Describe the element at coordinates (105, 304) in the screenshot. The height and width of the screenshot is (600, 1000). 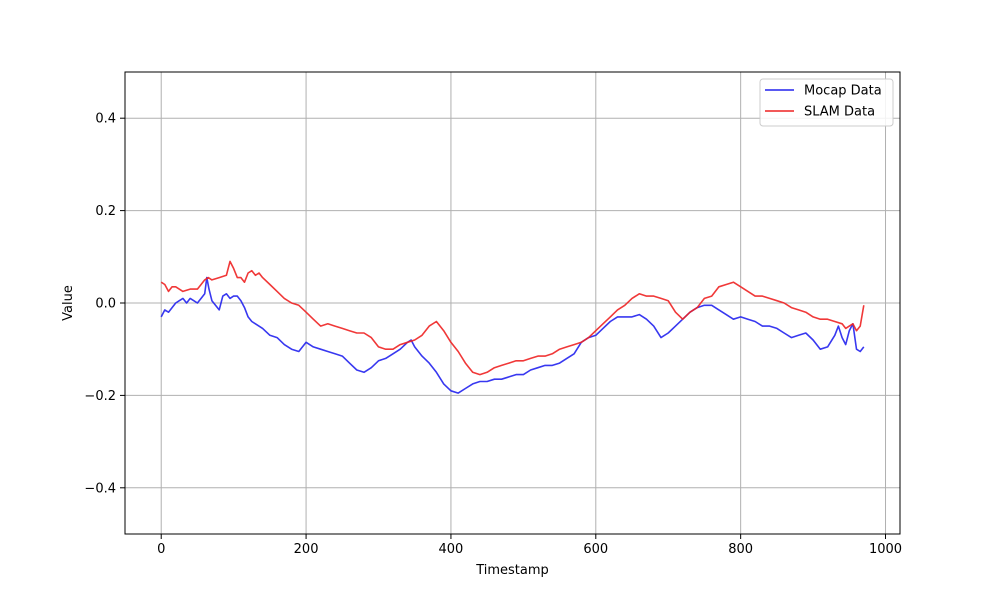
I see `y-tick-label: 0.0` at that location.